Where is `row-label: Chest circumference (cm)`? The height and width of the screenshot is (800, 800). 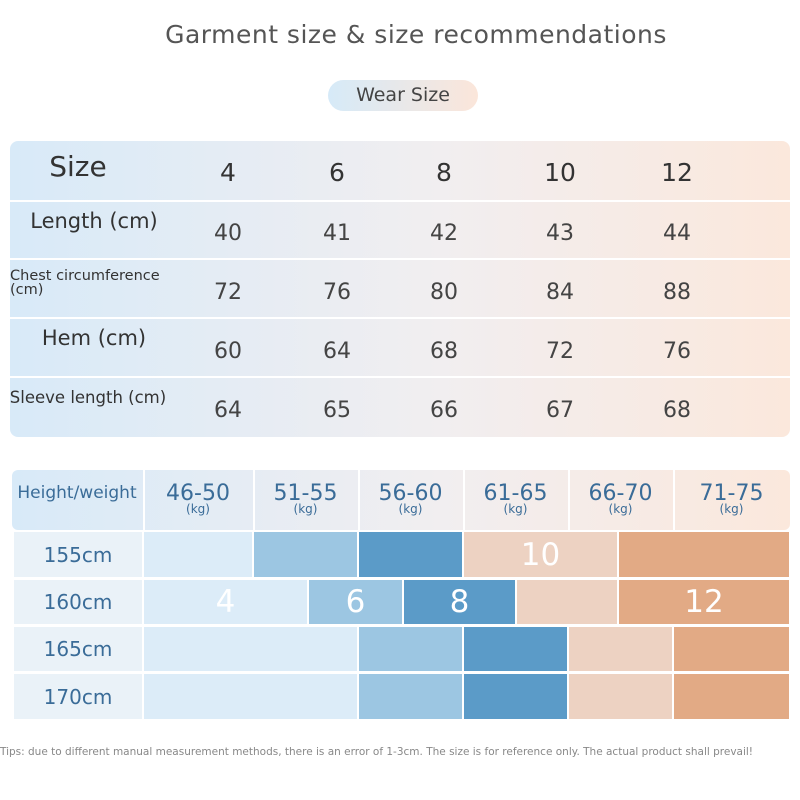
row-label: Chest circumference (cm) is located at coordinates (85, 282).